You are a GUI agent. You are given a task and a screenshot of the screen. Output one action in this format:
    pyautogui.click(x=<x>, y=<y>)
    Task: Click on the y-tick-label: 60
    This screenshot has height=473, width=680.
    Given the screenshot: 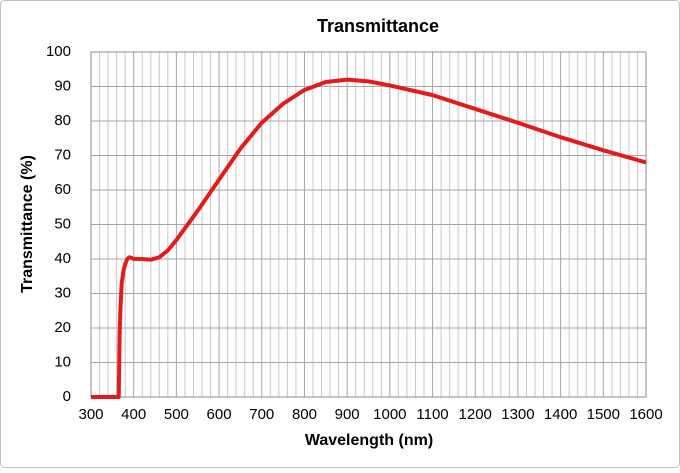 What is the action you would take?
    pyautogui.click(x=62, y=189)
    